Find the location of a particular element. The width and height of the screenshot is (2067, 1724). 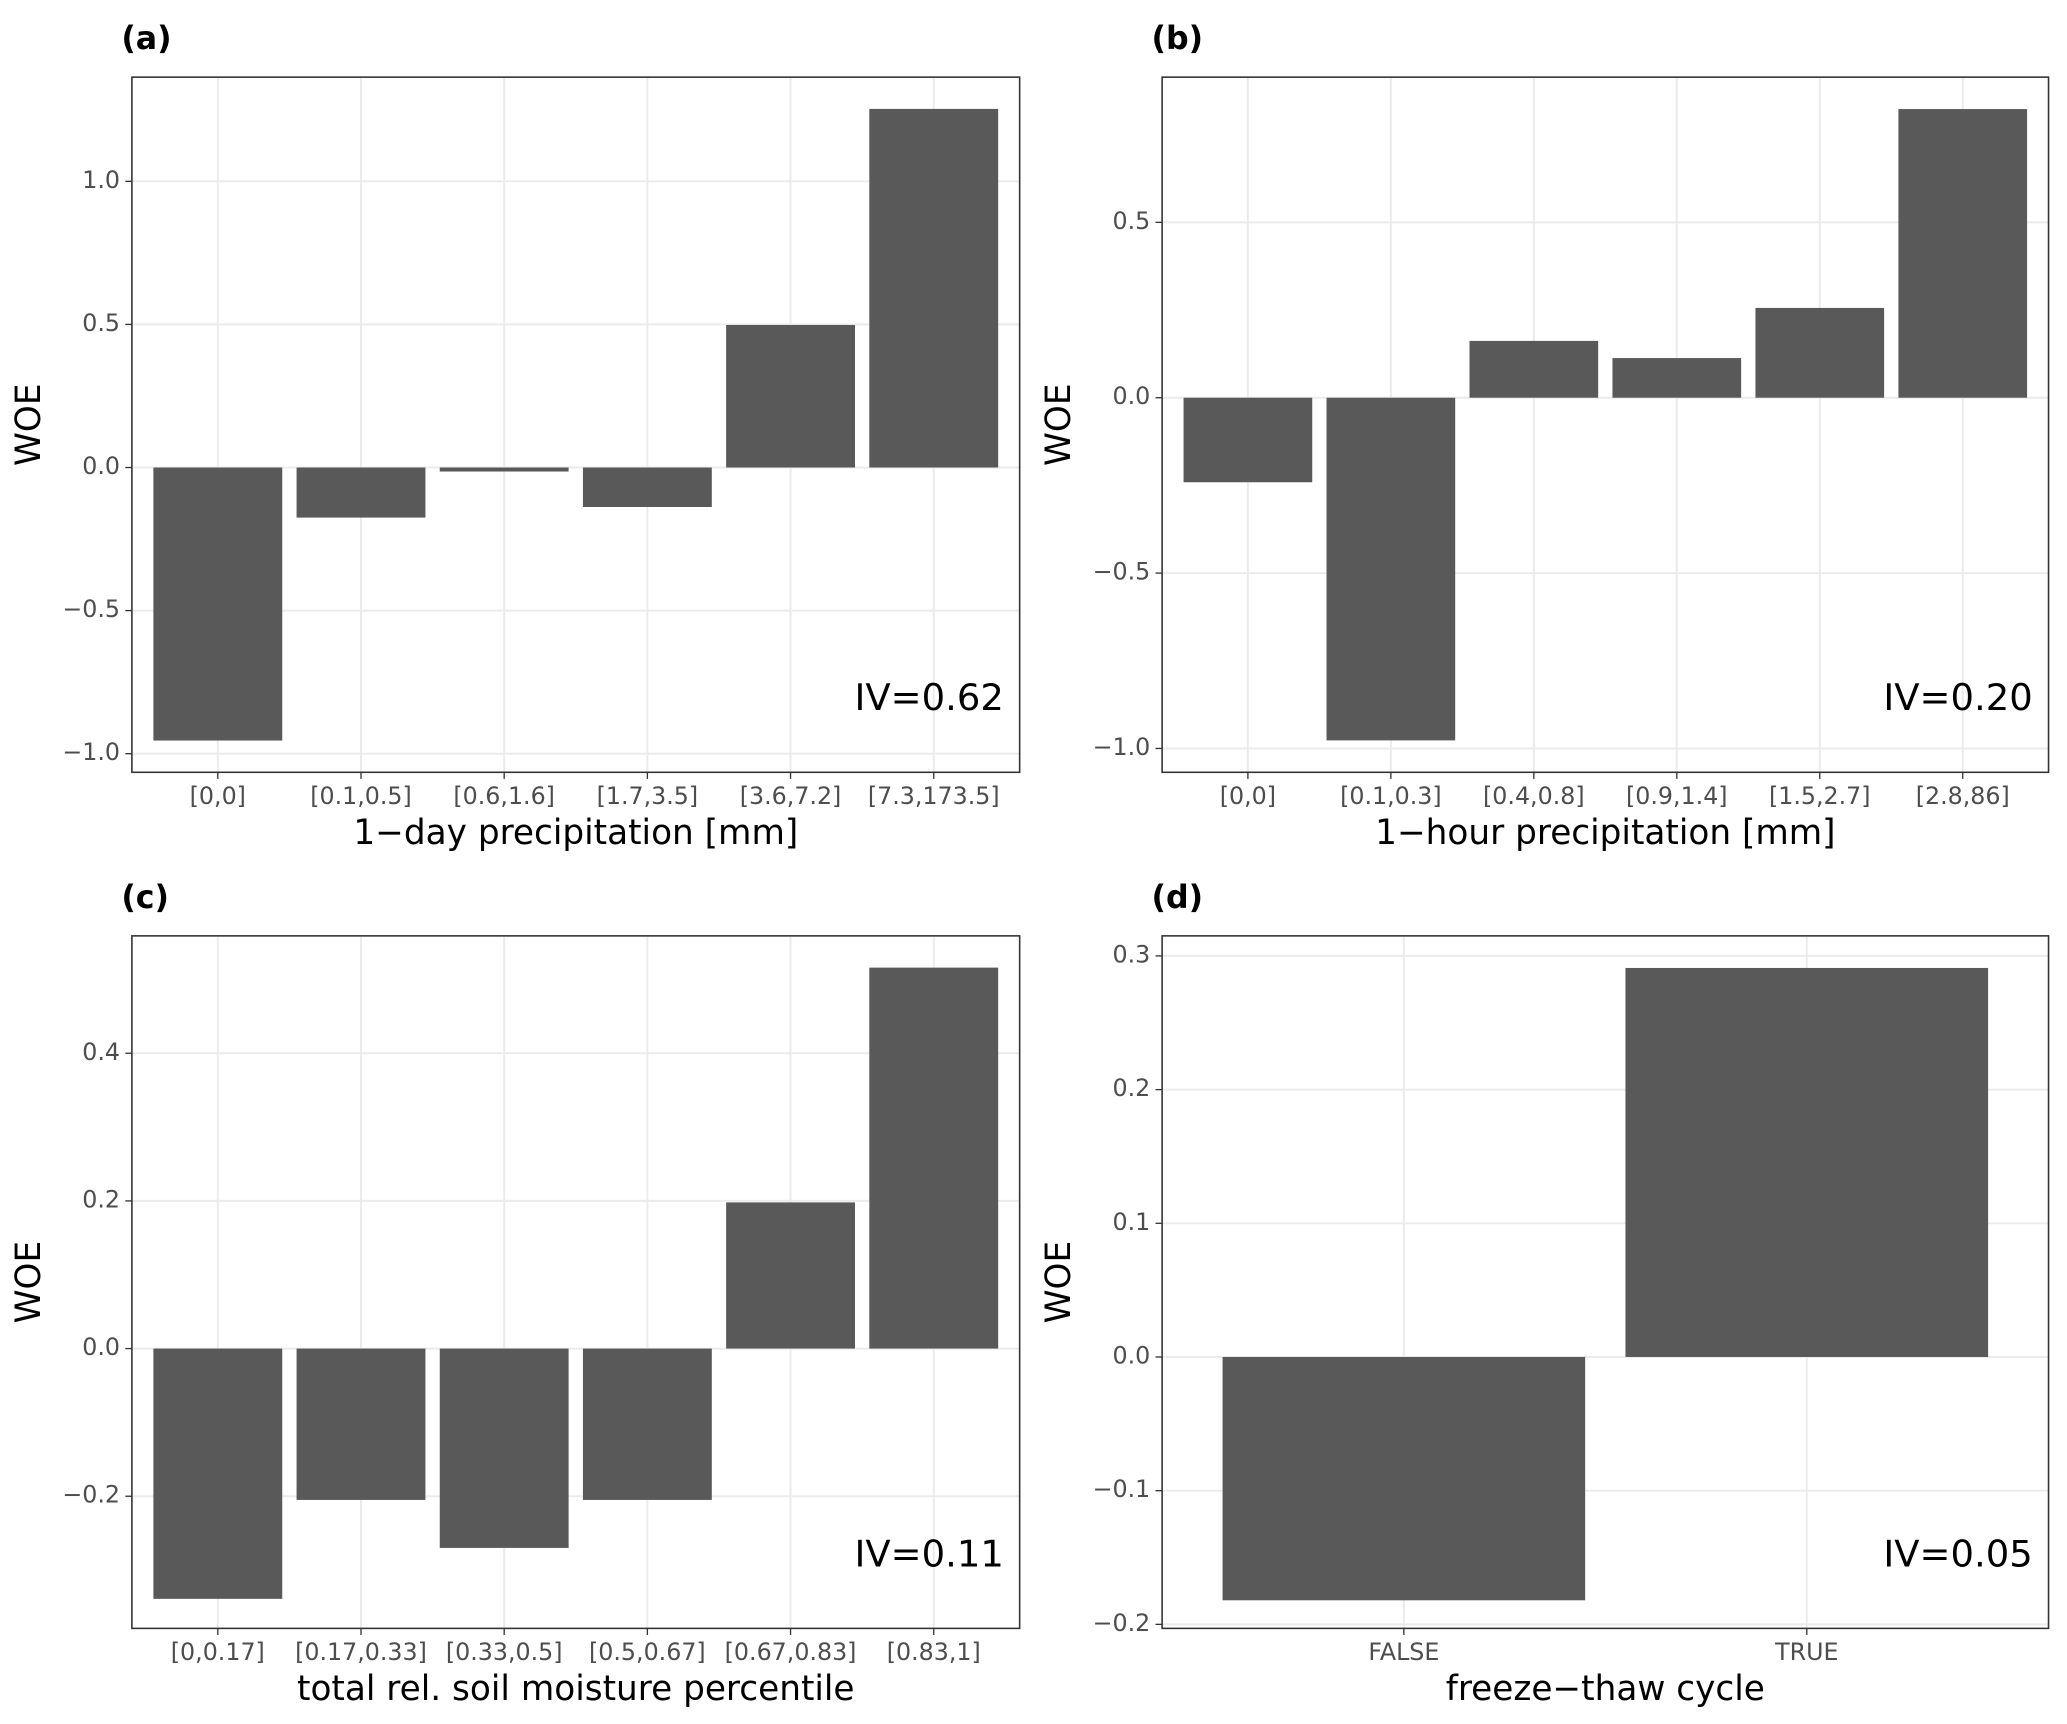

x-tick-label: [0.17,0.33] is located at coordinates (361, 1652).